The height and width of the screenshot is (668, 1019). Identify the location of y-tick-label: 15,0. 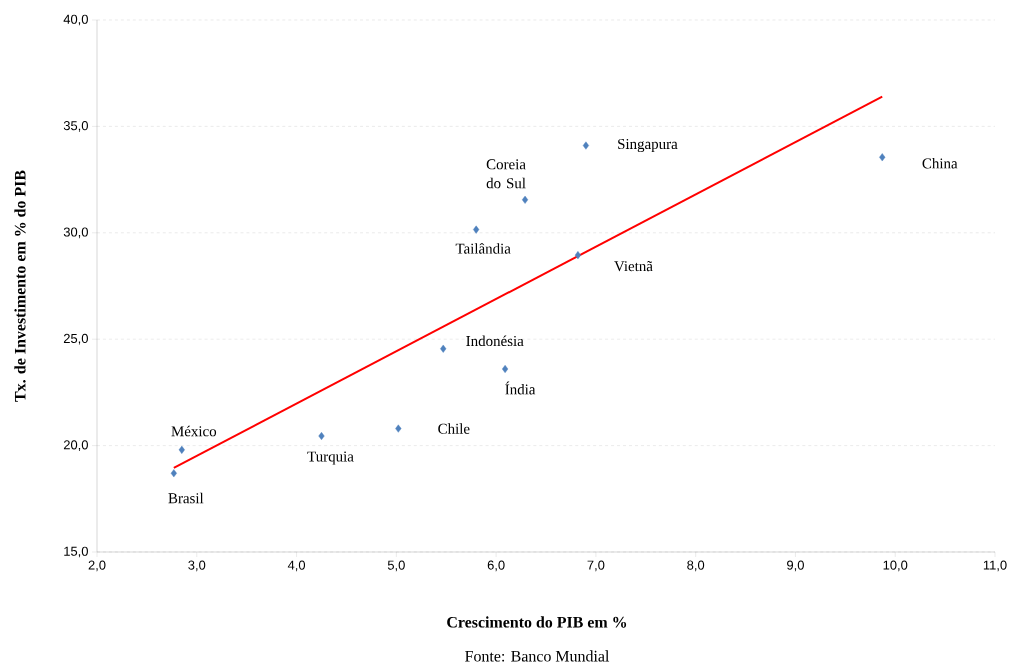
(76, 552).